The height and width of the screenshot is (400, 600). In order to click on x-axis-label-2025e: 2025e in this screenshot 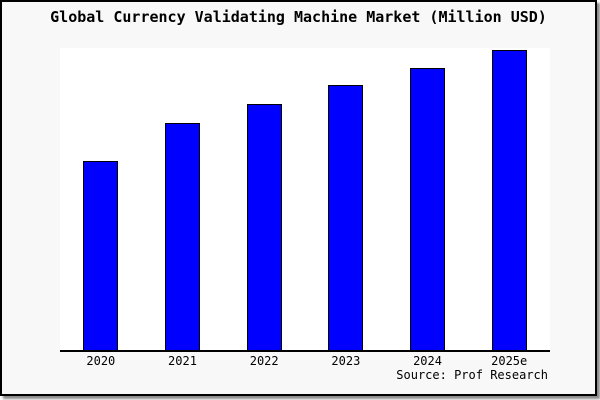, I will do `click(509, 361)`.